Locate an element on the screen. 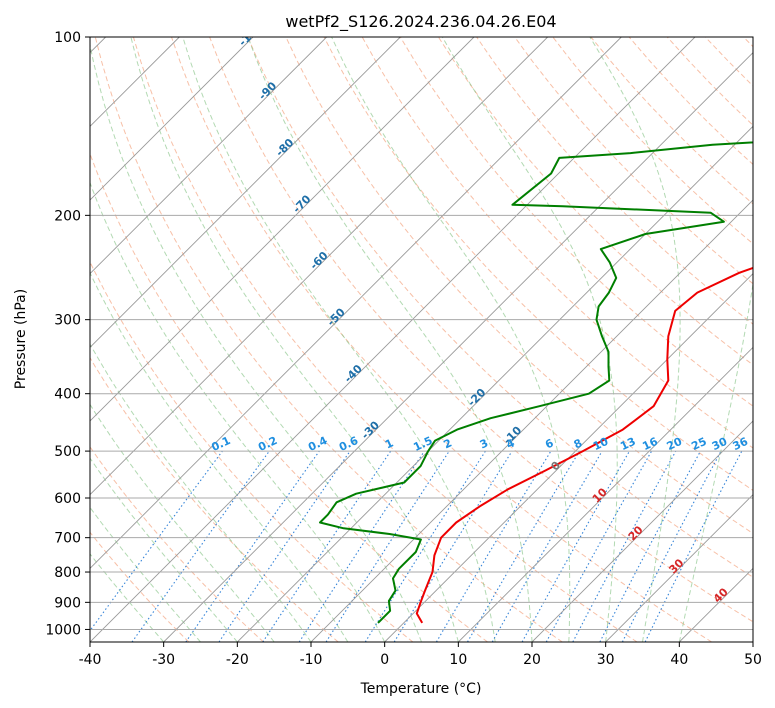 The image size is (775, 708). y-tick-label: 800 is located at coordinates (67, 573).